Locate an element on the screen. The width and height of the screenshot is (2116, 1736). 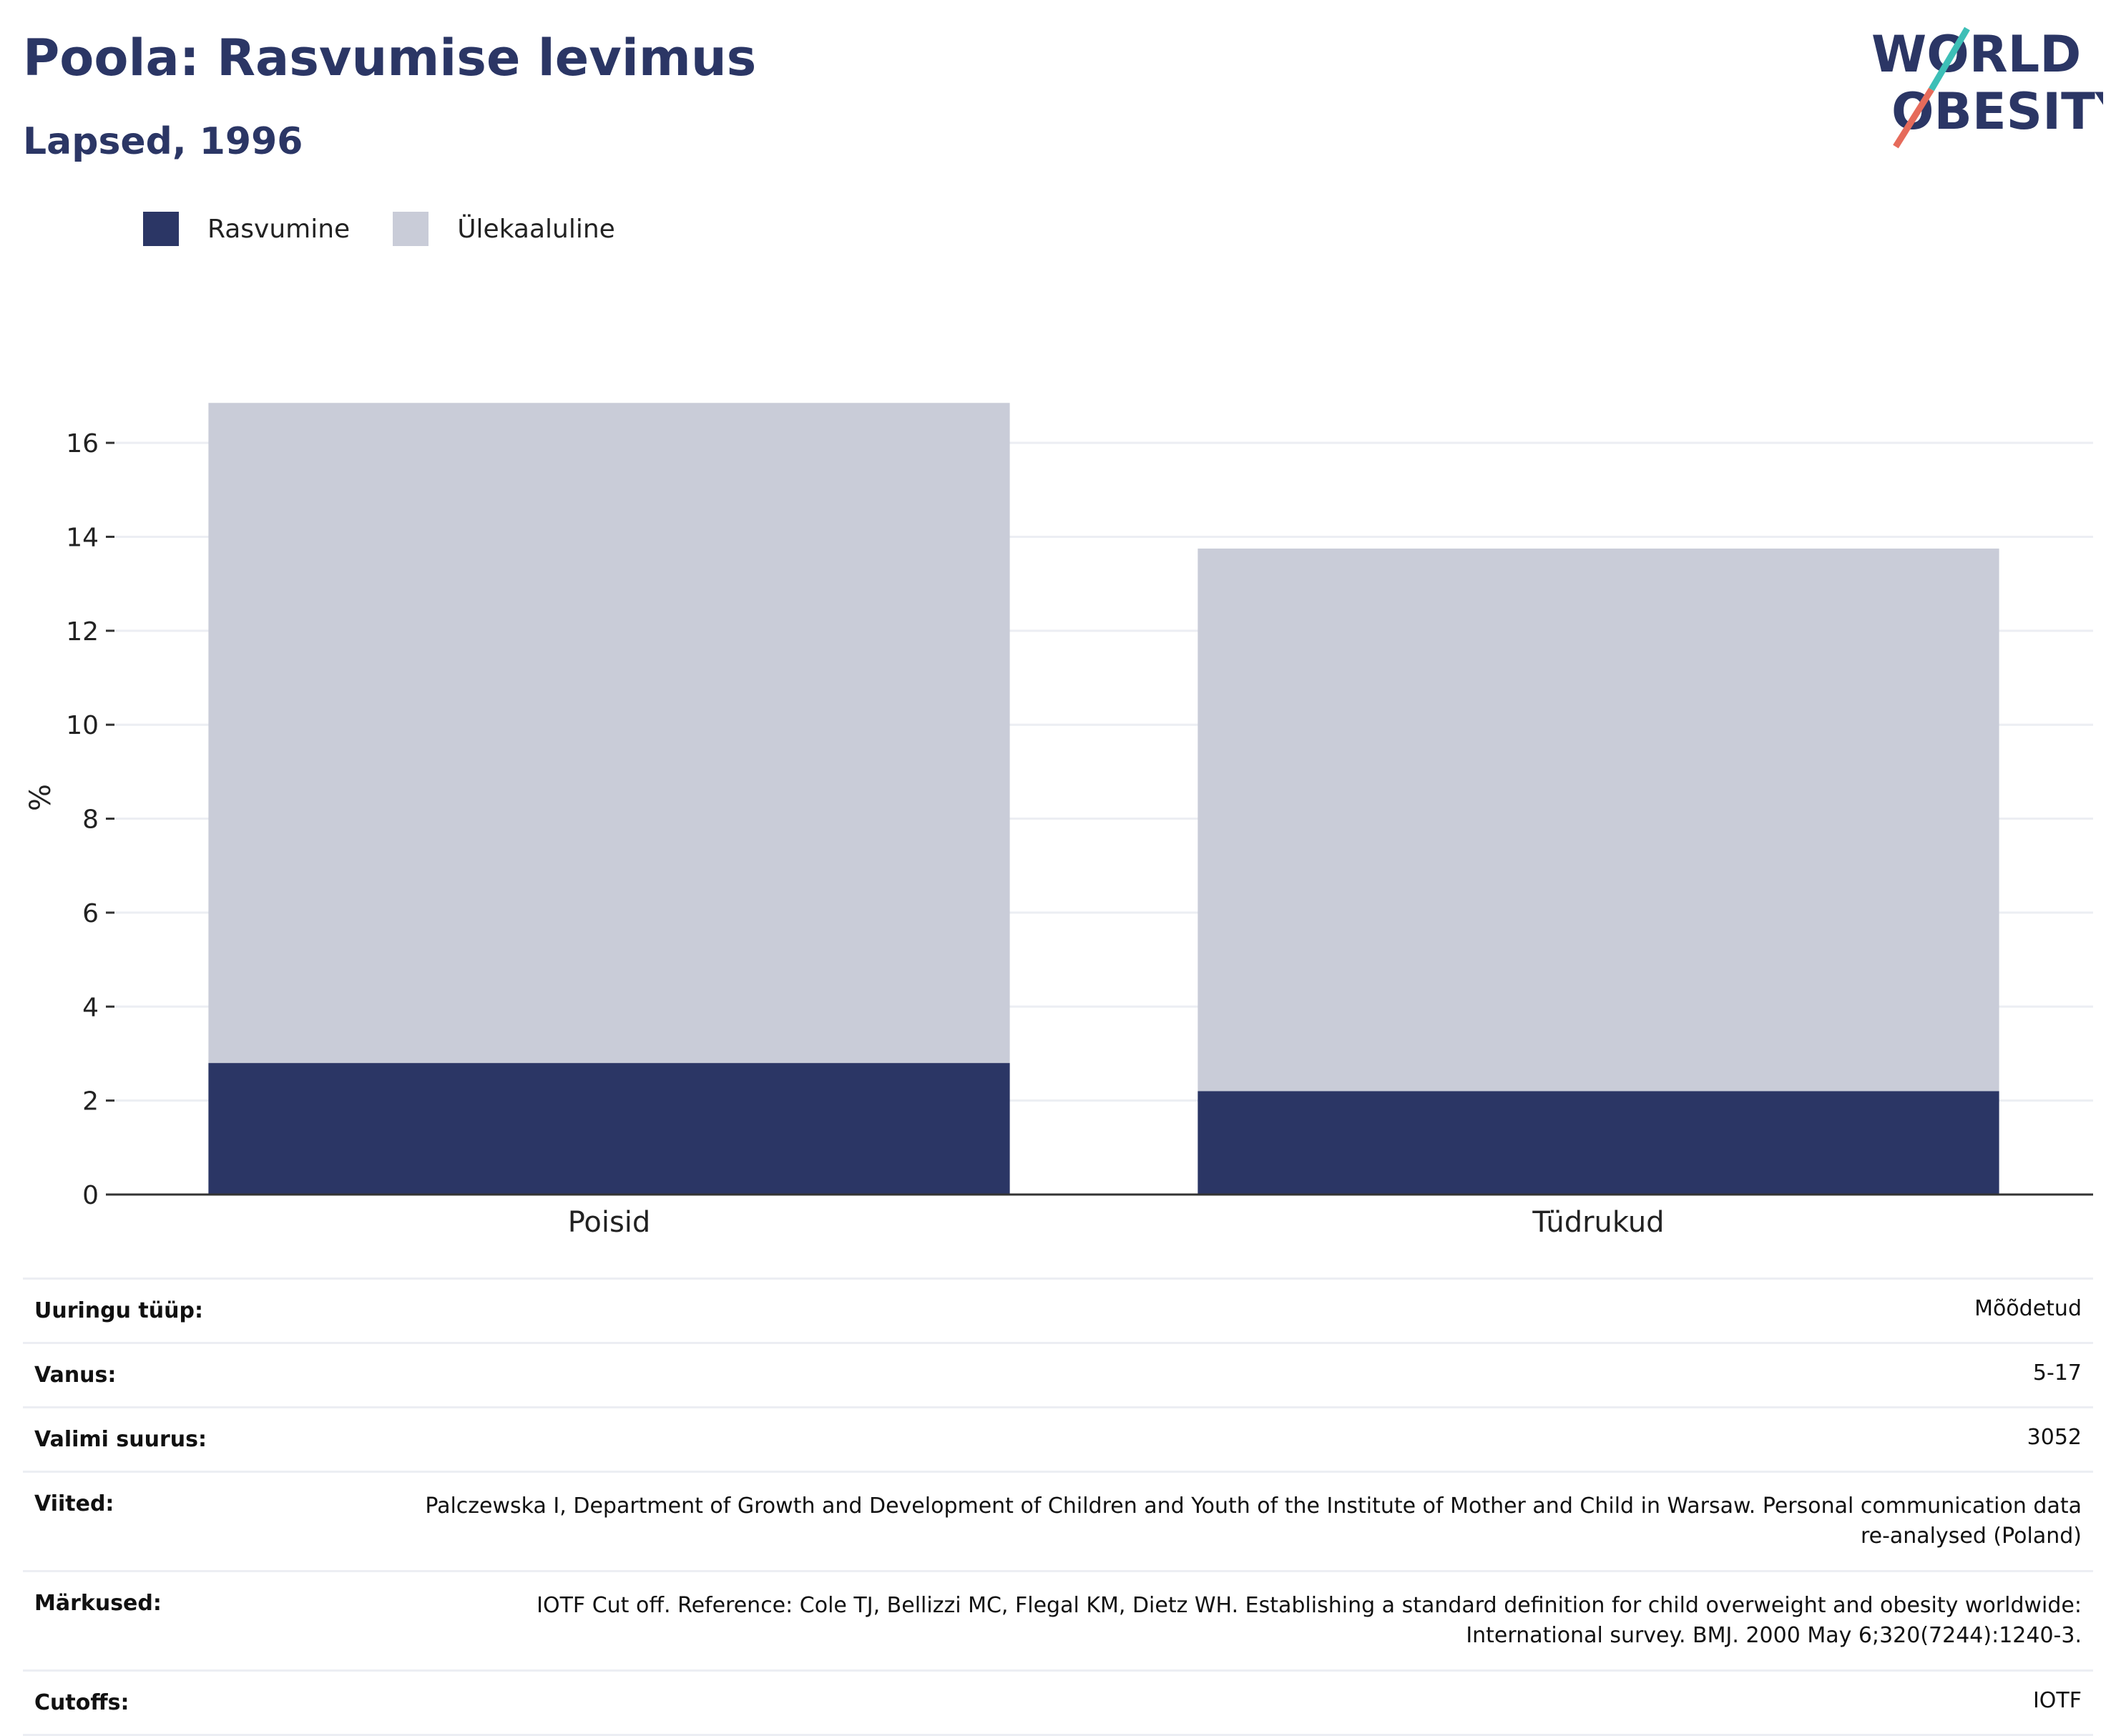
metadata-key: Valimi suurus: is located at coordinates (120, 1439).